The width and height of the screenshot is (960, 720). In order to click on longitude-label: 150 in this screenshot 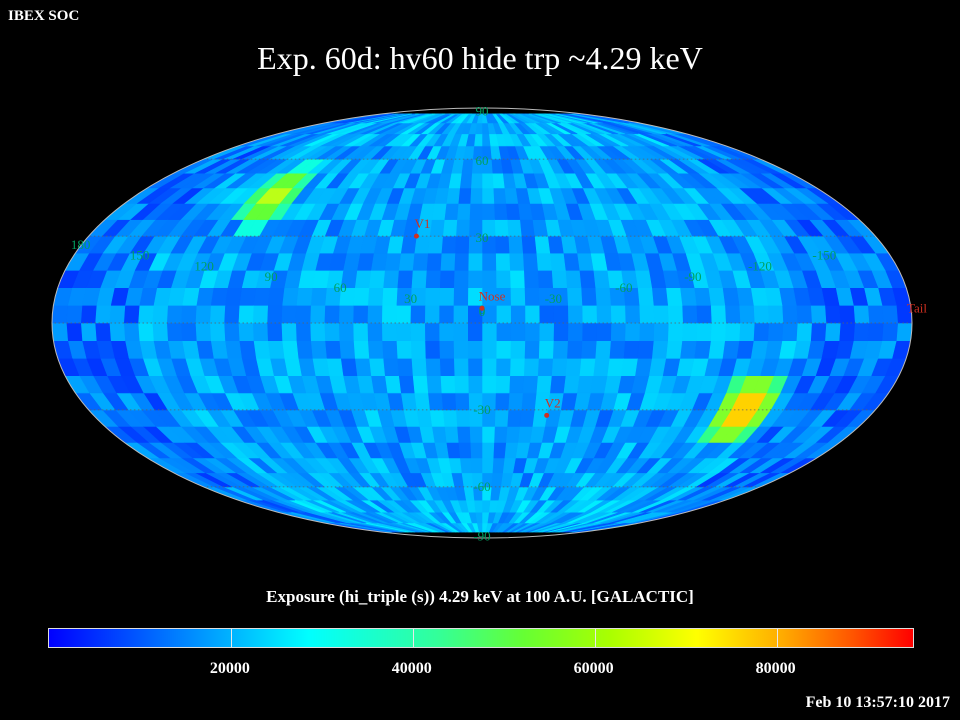, I will do `click(140, 254)`.